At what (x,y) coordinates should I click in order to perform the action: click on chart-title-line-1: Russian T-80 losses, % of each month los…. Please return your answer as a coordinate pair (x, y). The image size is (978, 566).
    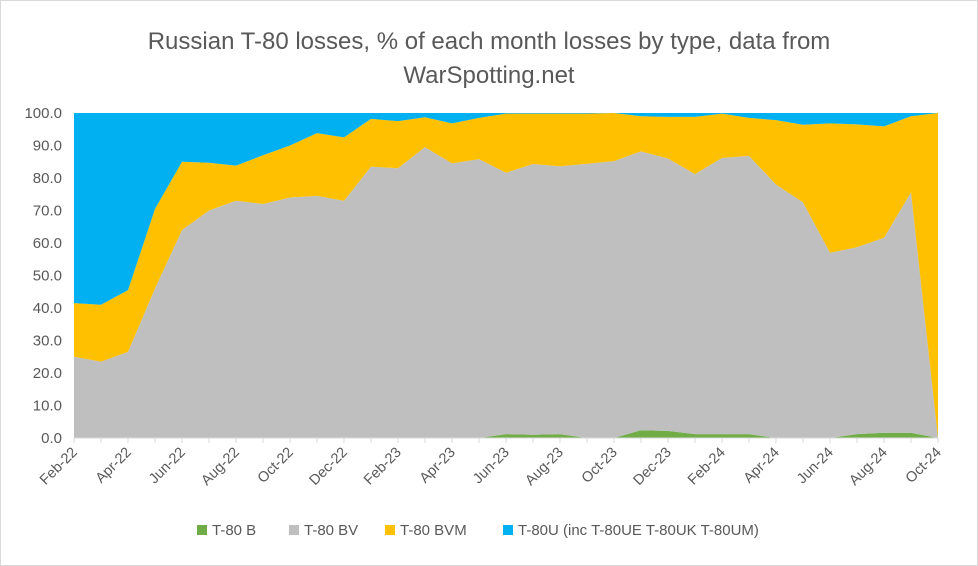
    Looking at the image, I should click on (489, 41).